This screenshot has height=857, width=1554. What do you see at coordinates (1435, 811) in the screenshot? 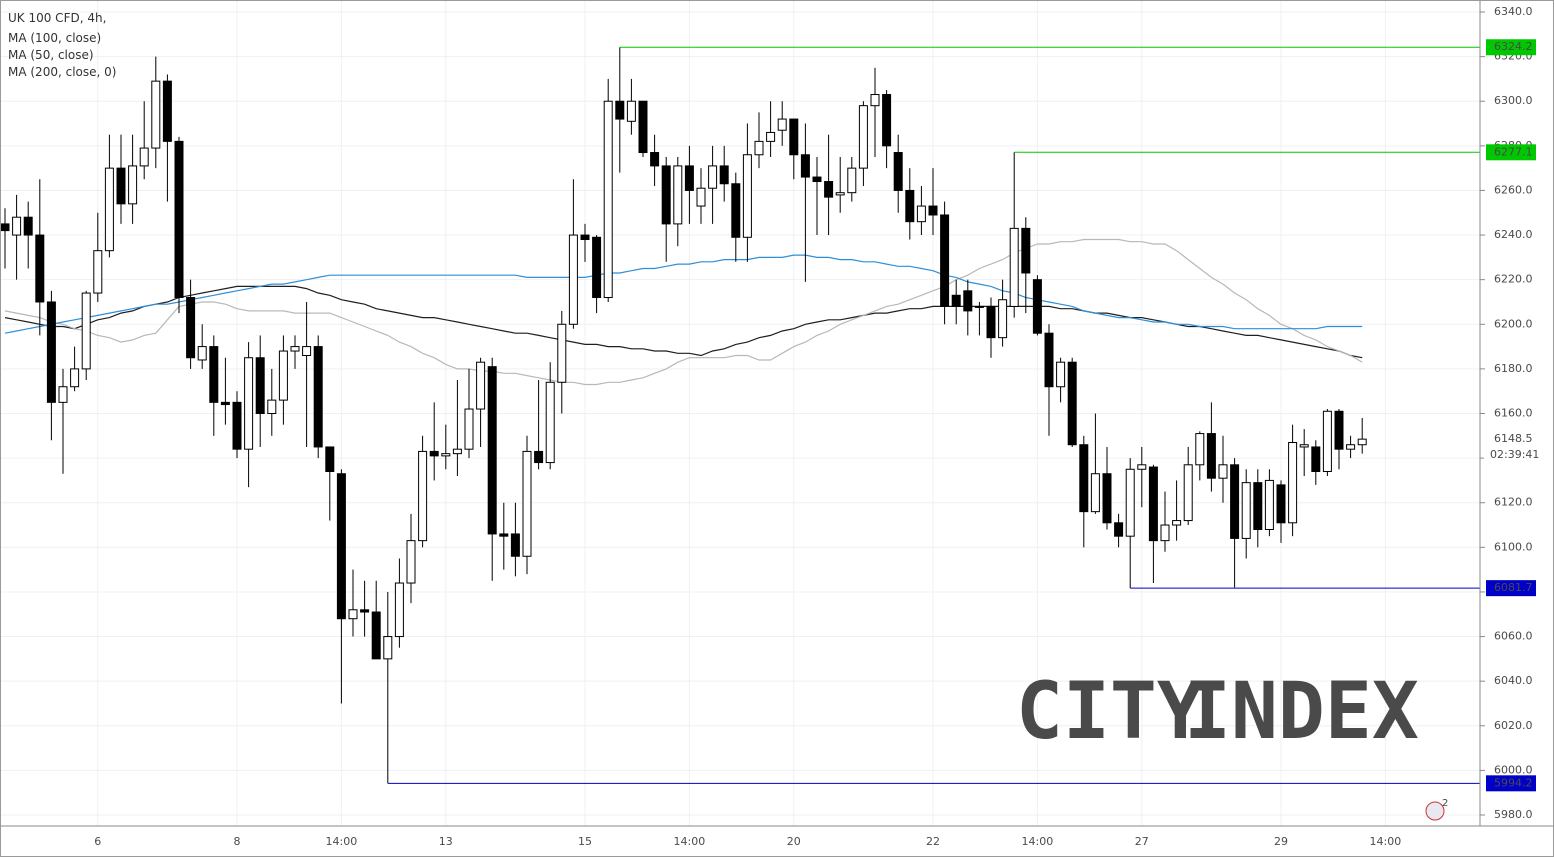
I see `notification-icon` at bounding box center [1435, 811].